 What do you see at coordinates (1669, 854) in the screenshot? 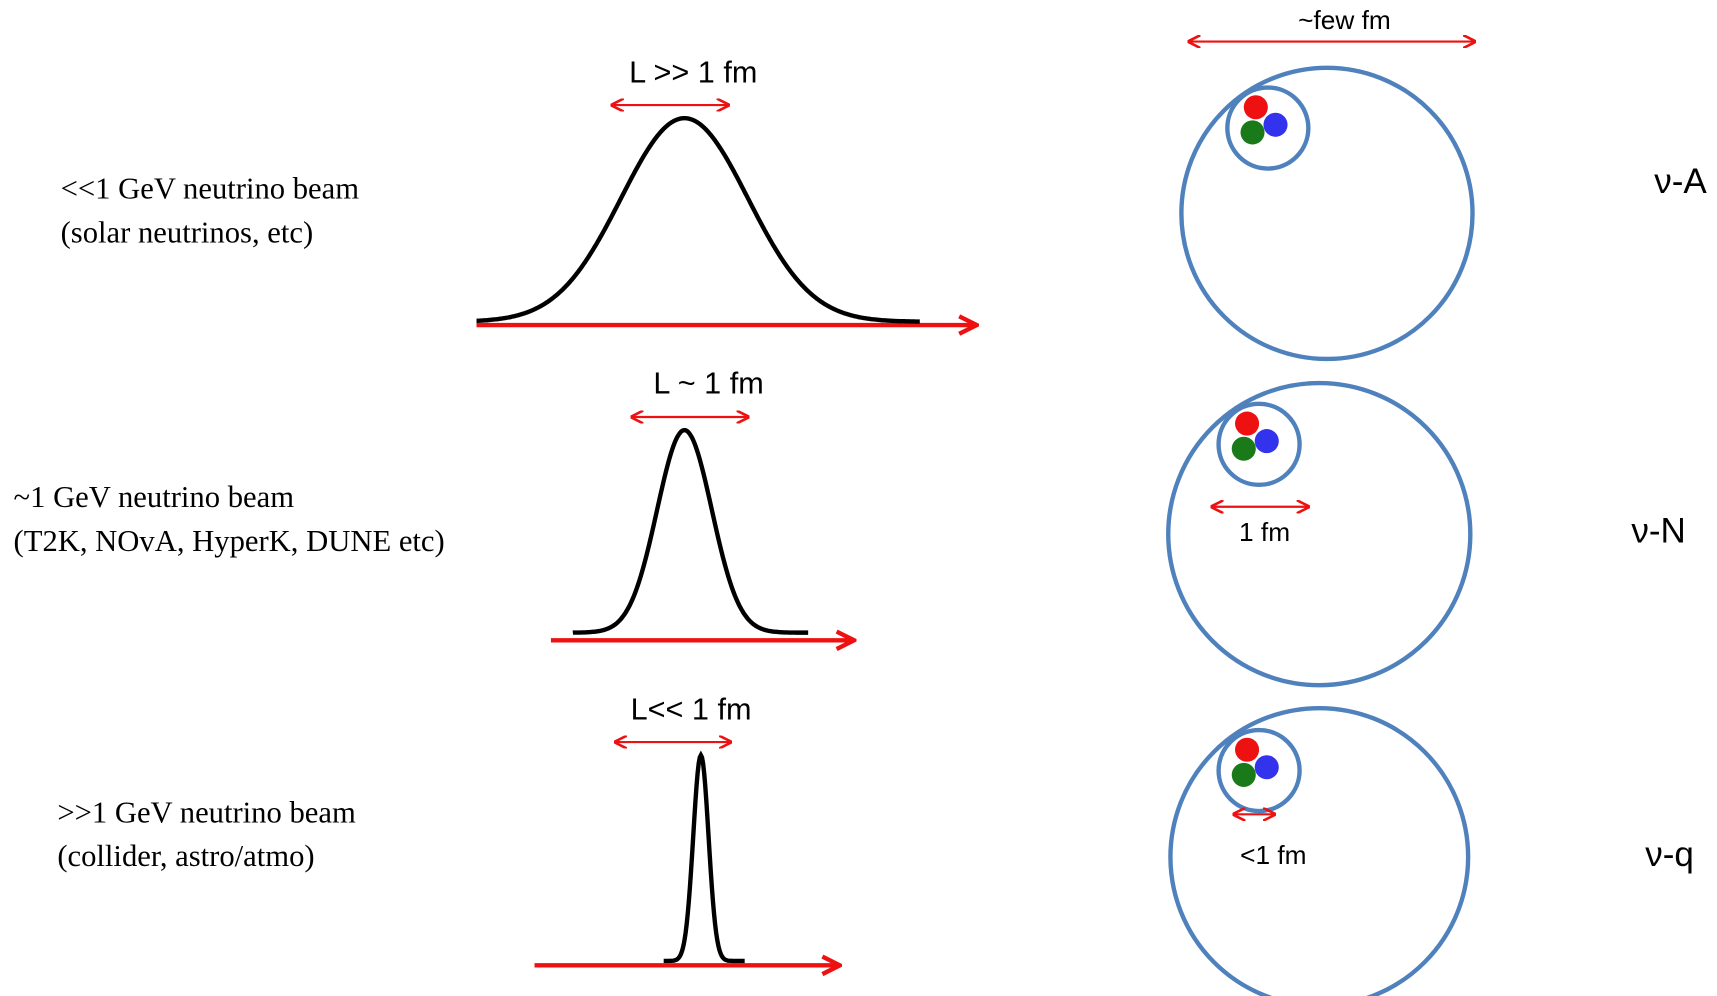
I see `target-label: ν-q` at bounding box center [1669, 854].